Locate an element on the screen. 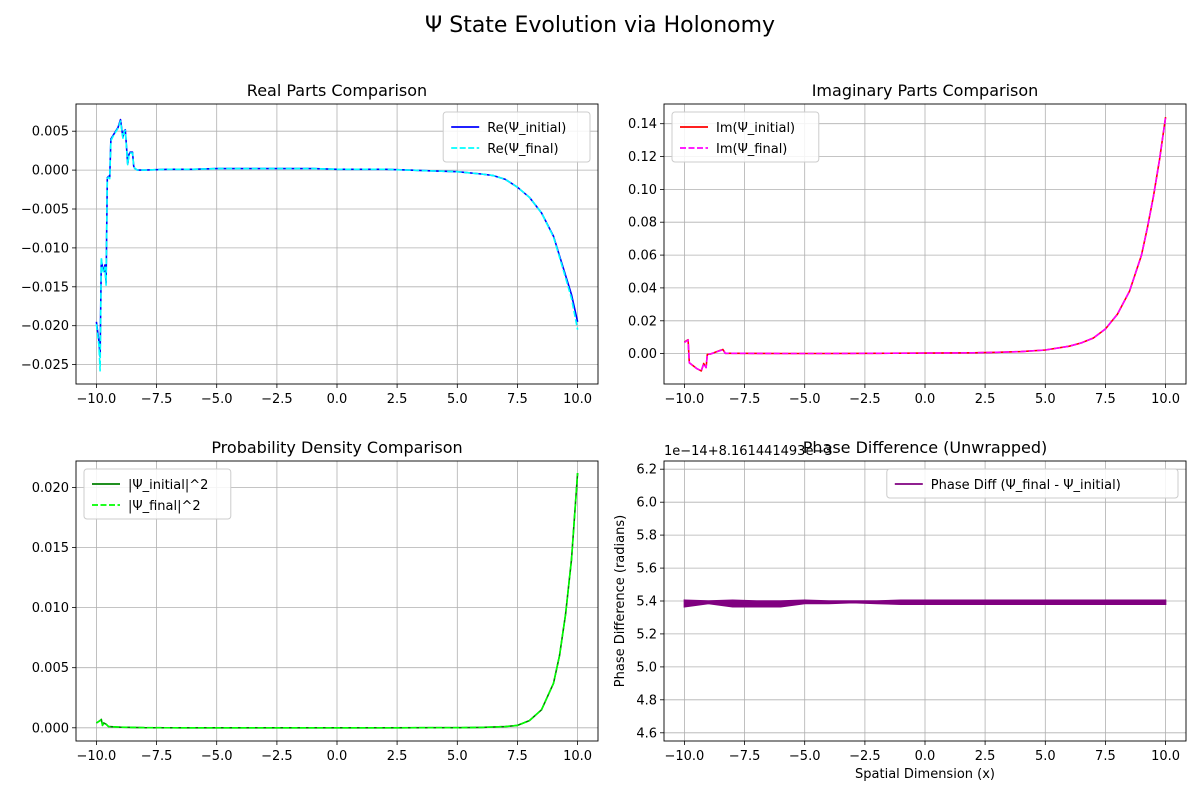  y-tick-label: 5.4 is located at coordinates (646, 602).